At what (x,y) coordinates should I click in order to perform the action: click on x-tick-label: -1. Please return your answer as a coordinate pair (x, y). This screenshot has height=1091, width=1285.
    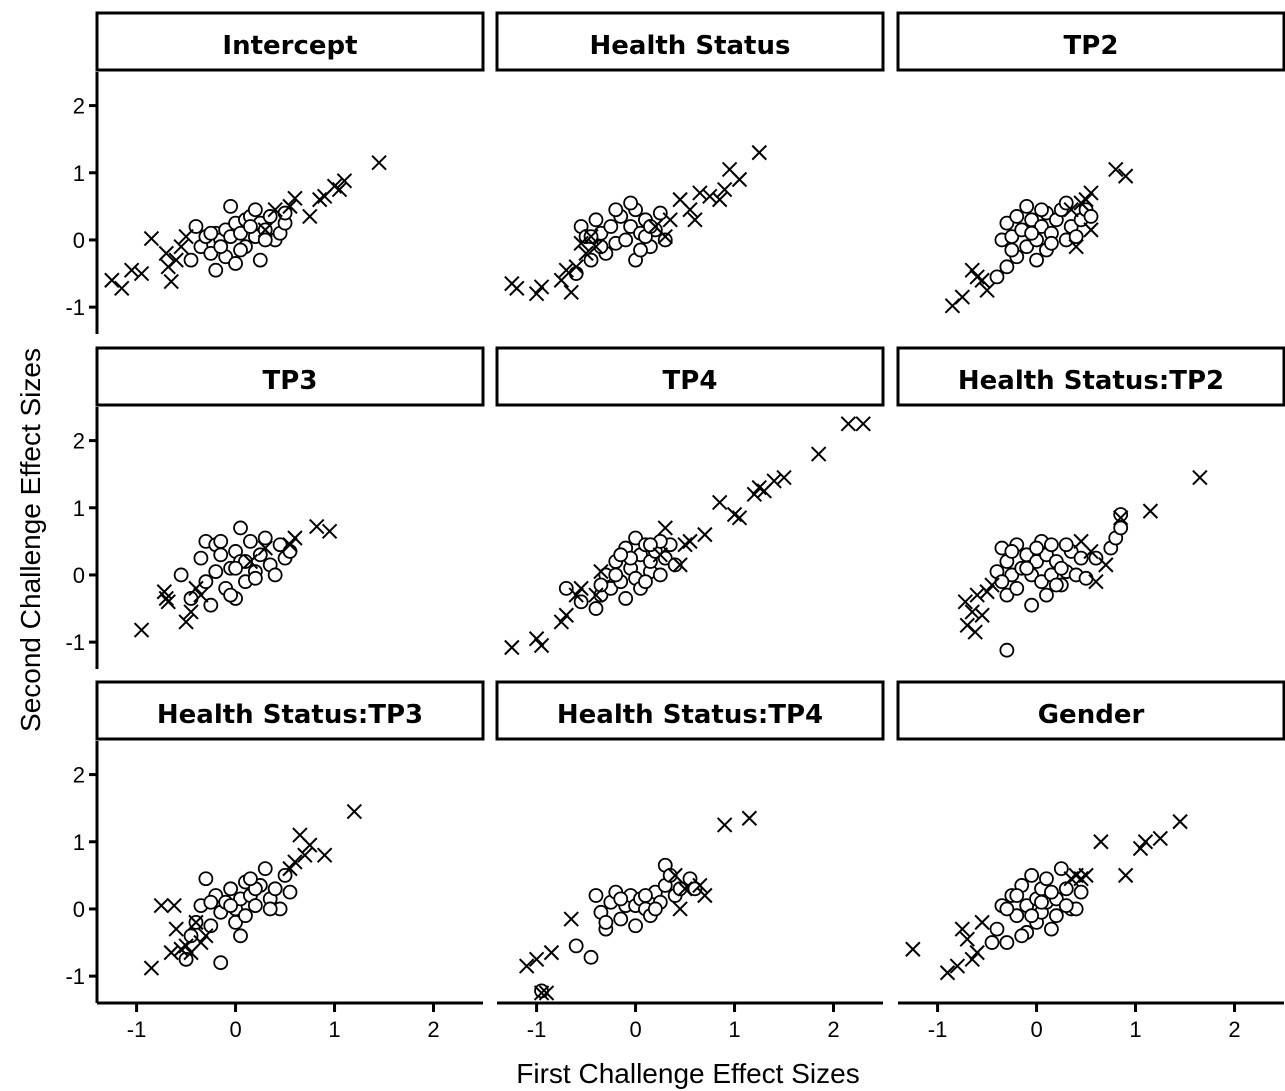
    Looking at the image, I should click on (938, 1029).